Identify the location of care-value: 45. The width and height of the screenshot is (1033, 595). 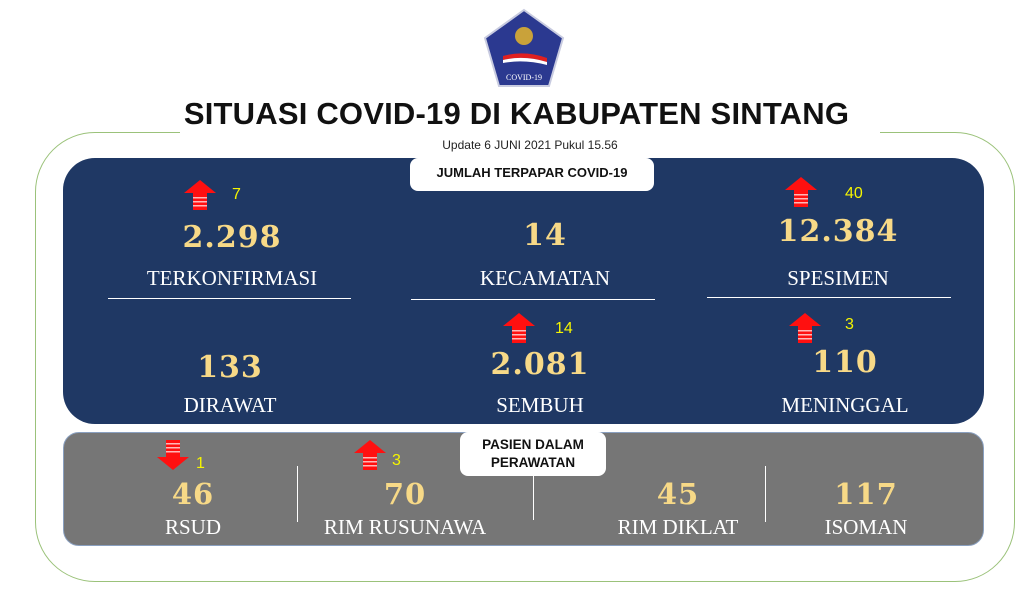
(678, 494).